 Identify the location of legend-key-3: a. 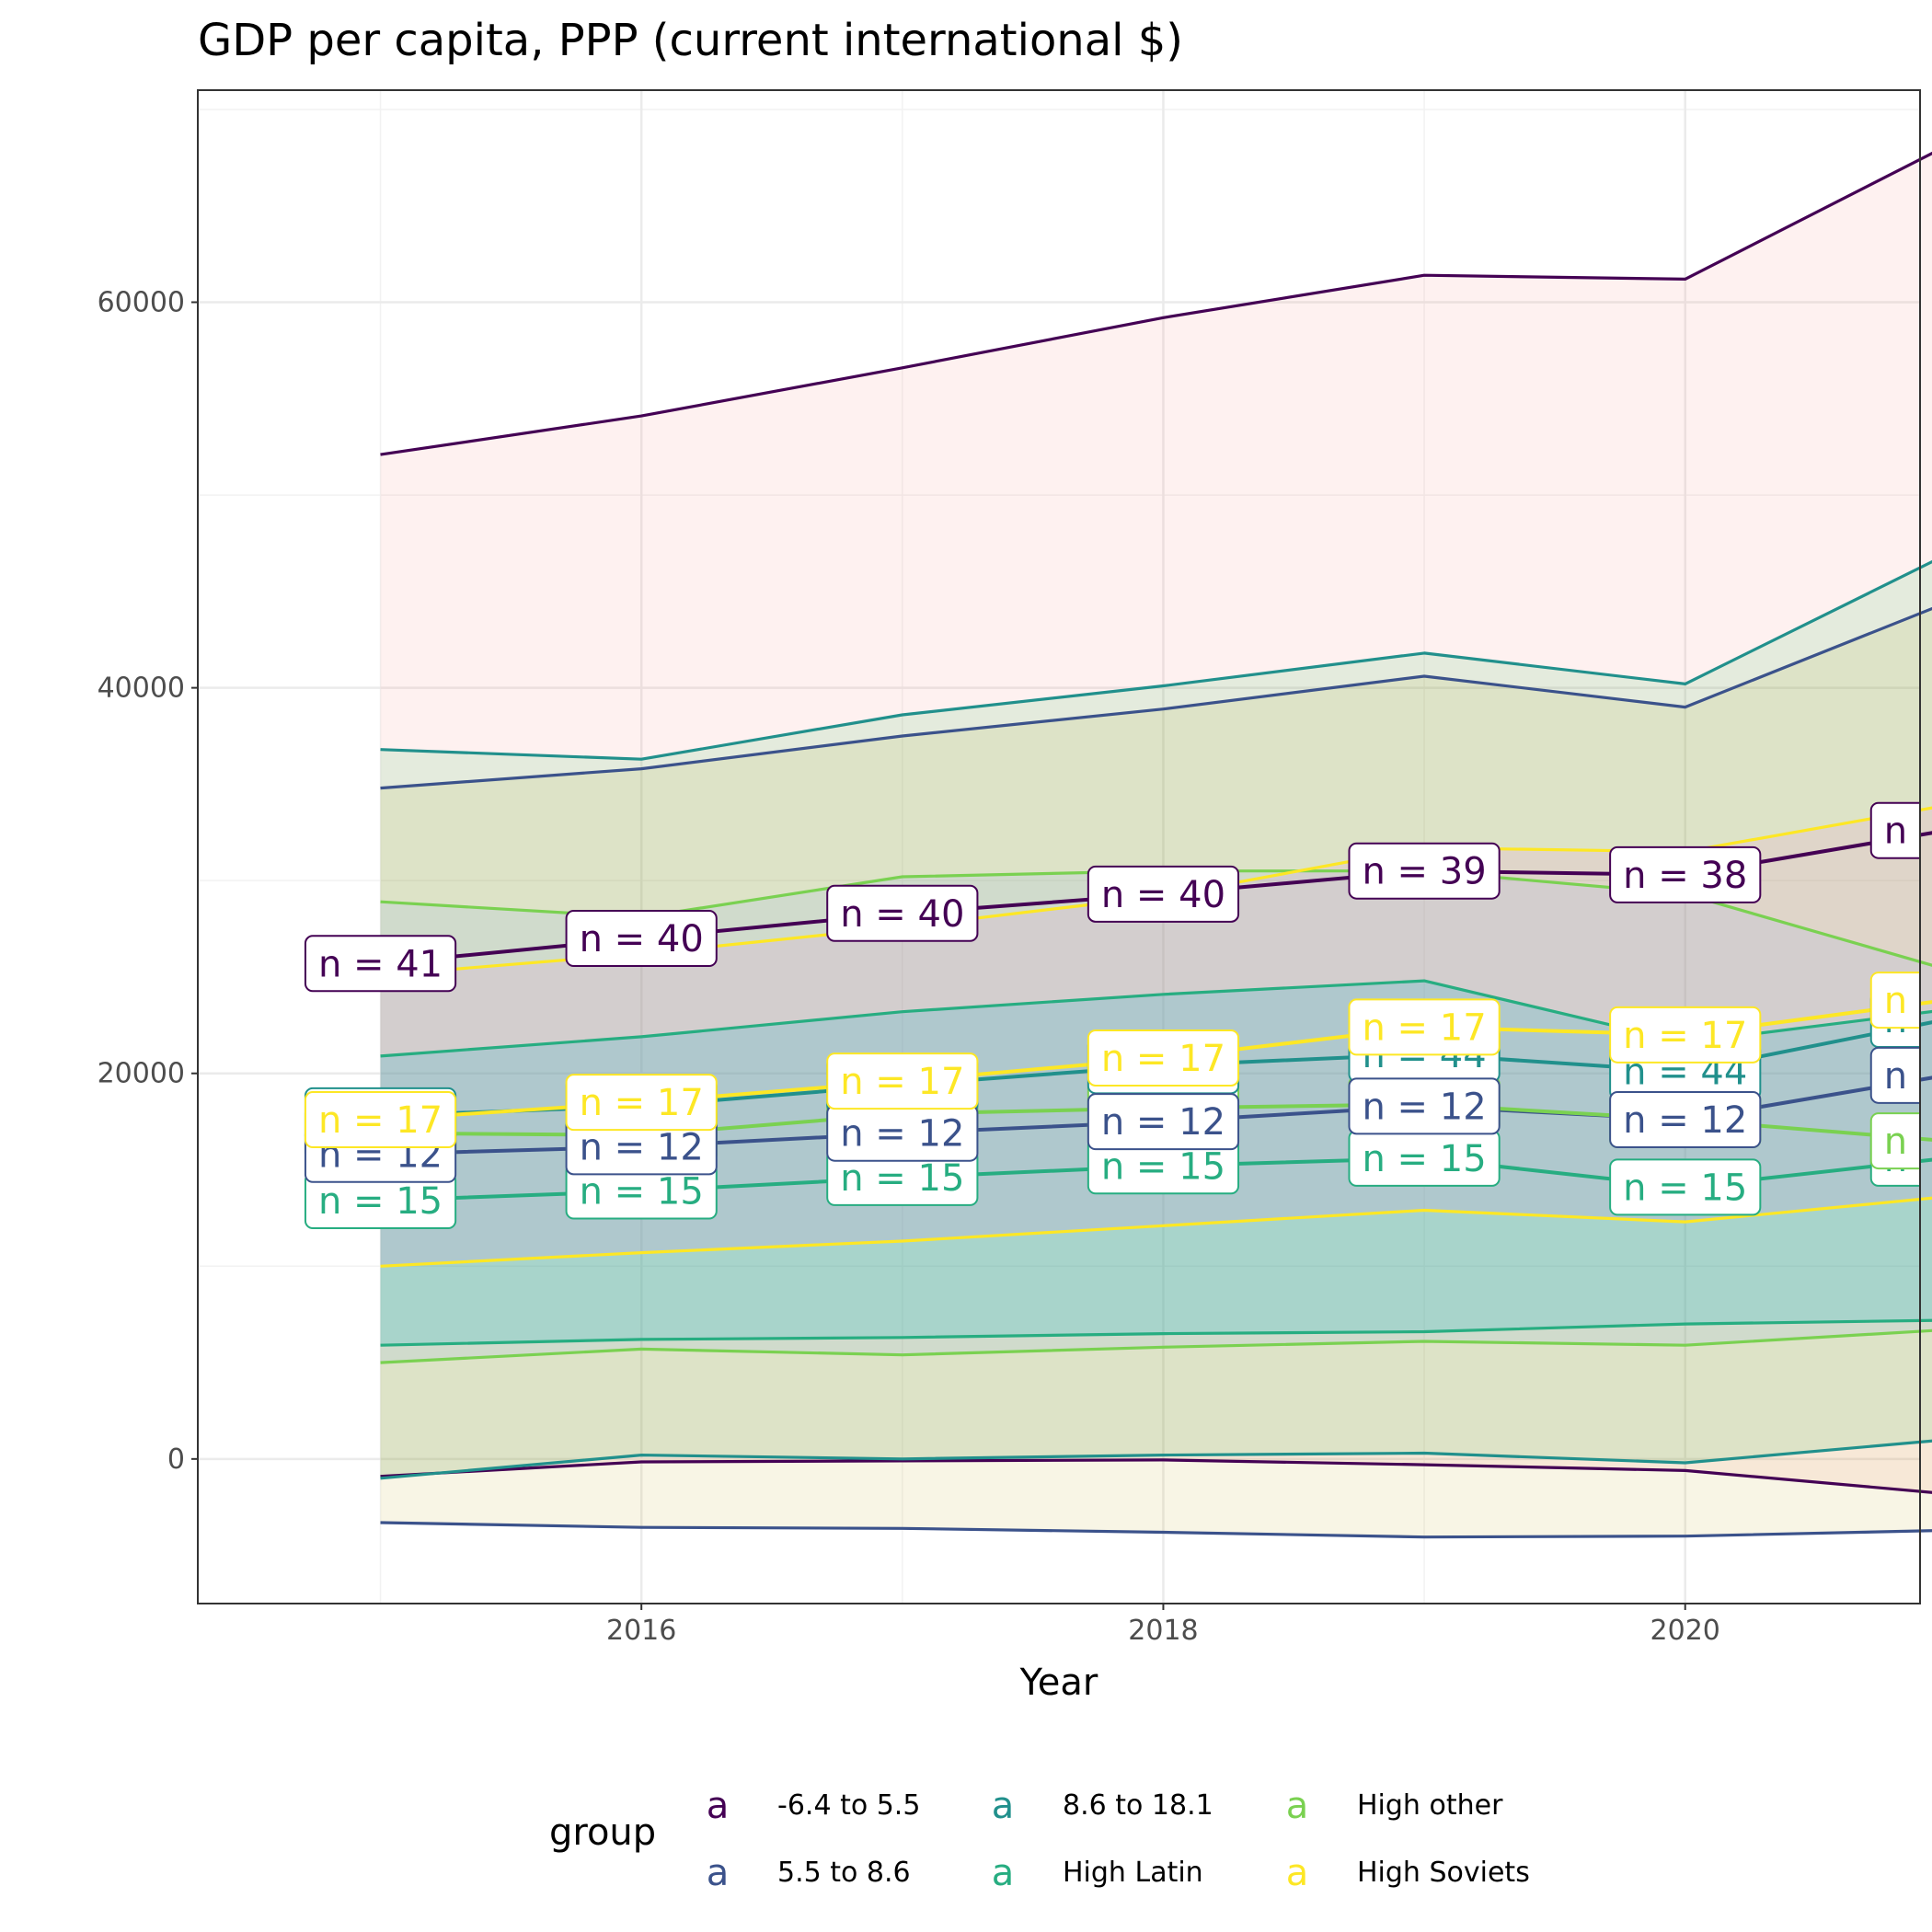
(1003, 1873).